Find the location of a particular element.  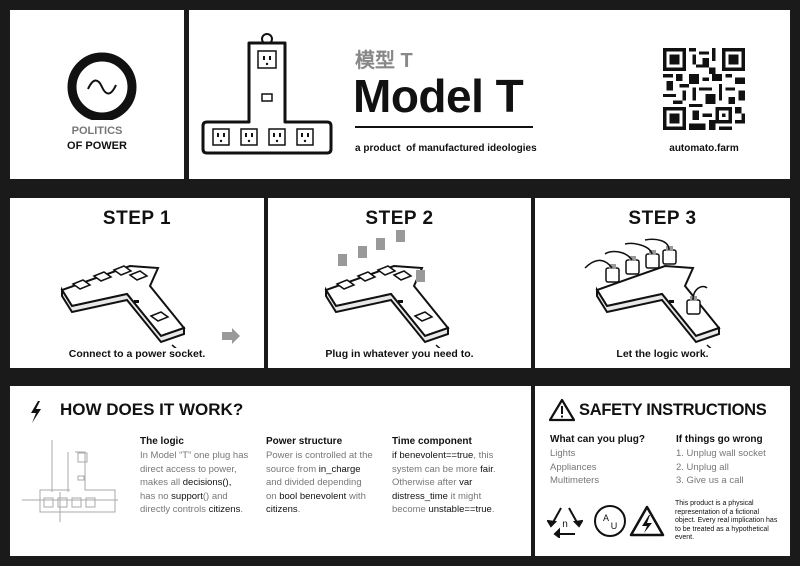

subtitle: a product of manufactured ideologies is located at coordinates (446, 148).